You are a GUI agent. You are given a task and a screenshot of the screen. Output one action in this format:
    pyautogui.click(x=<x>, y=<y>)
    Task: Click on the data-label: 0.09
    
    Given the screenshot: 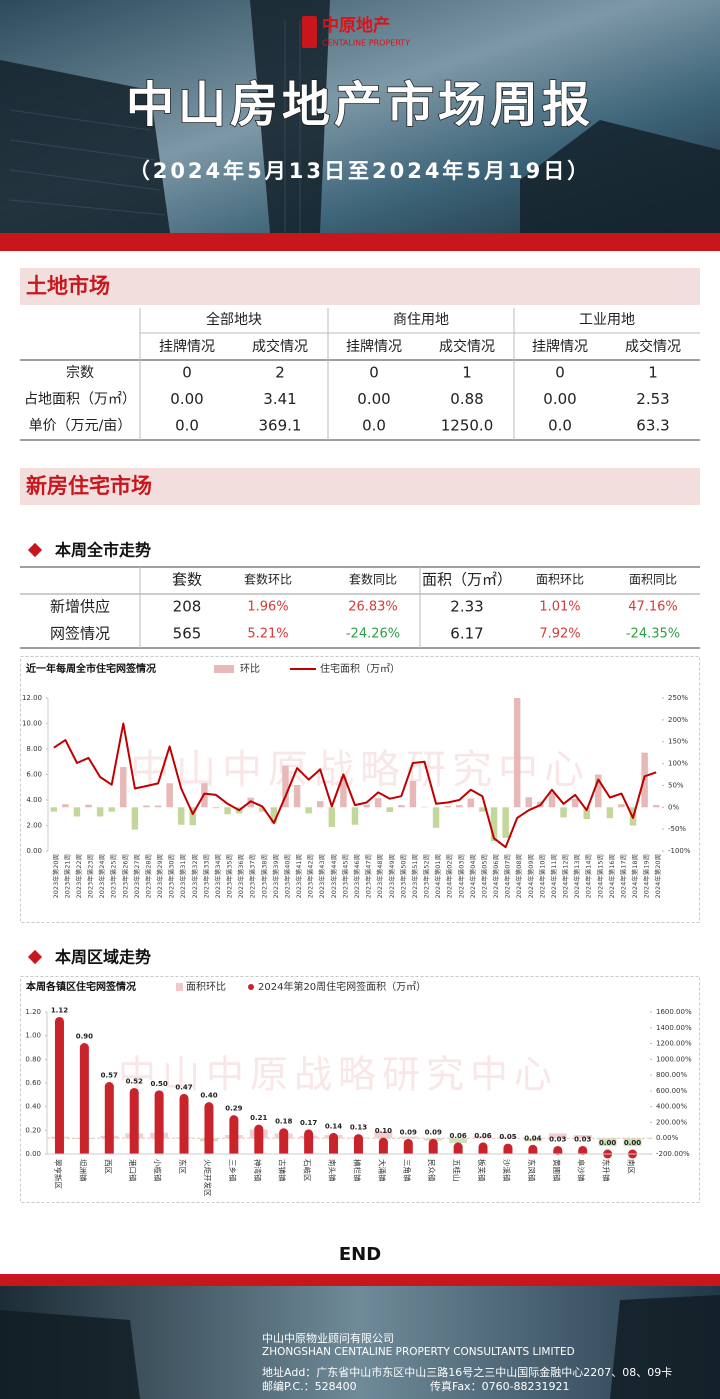 What is the action you would take?
    pyautogui.click(x=408, y=1132)
    